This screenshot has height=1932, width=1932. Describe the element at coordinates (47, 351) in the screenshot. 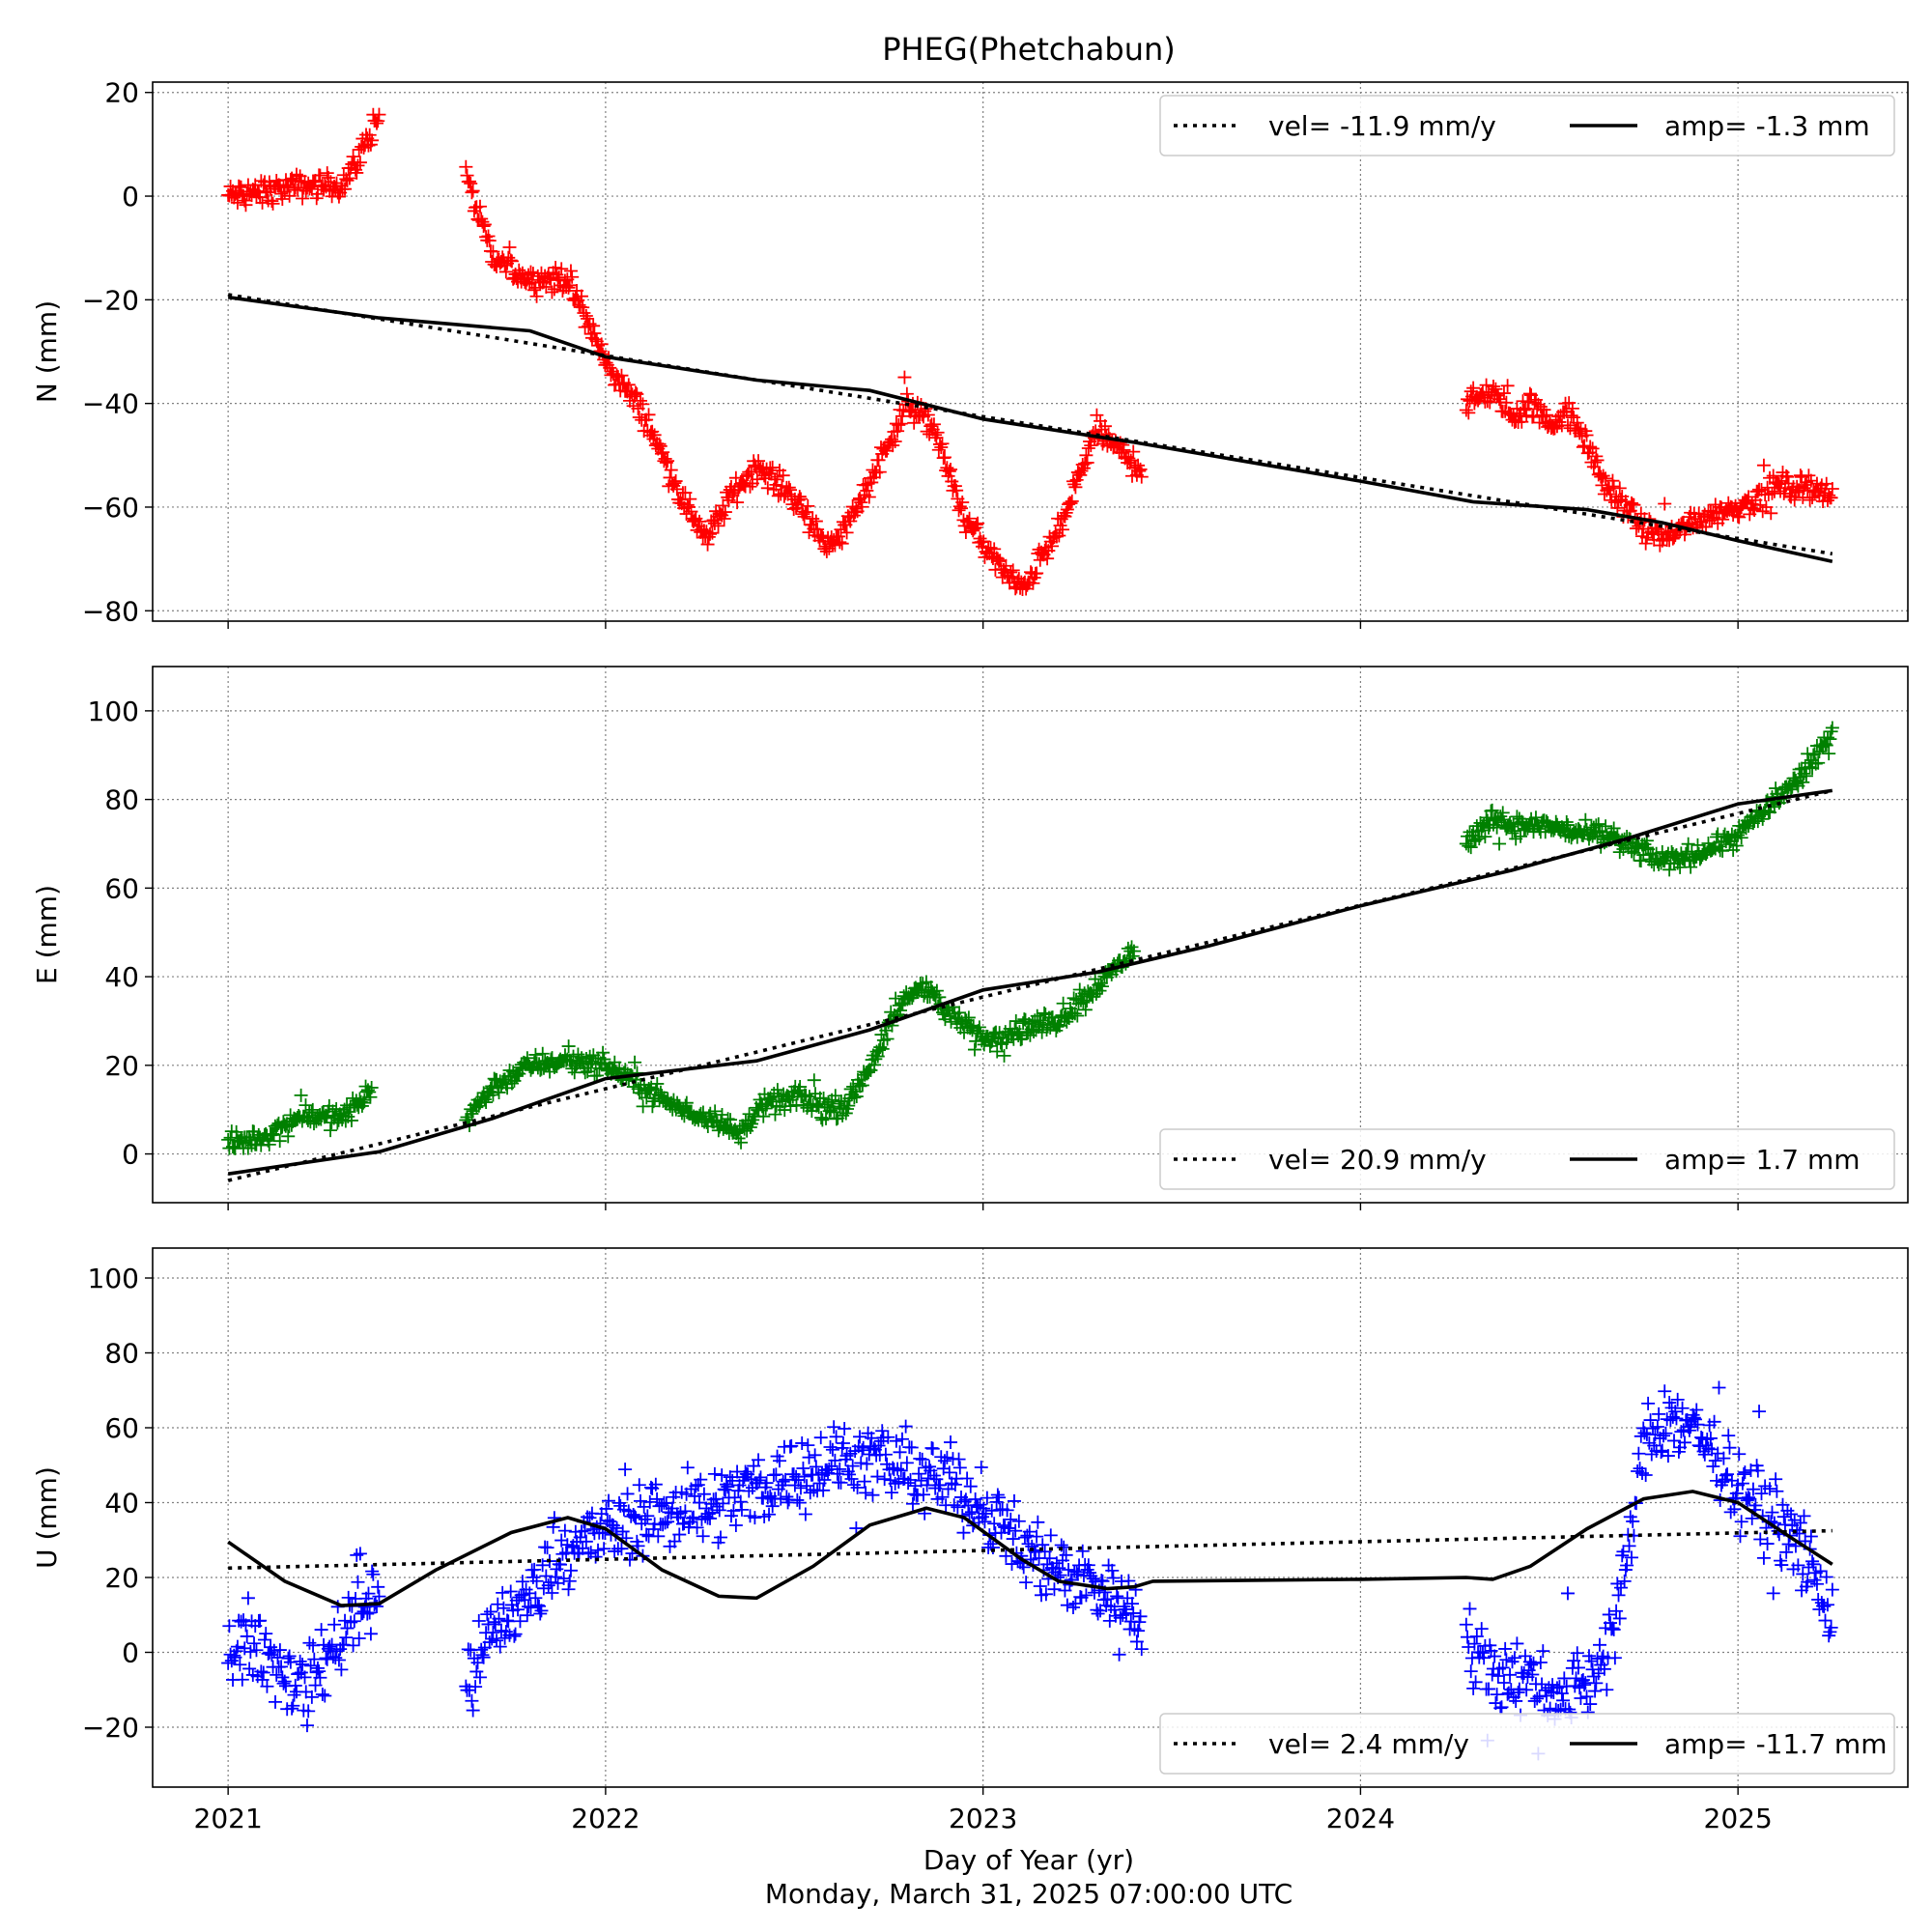

I see `y-axis-label: N (mm)` at that location.